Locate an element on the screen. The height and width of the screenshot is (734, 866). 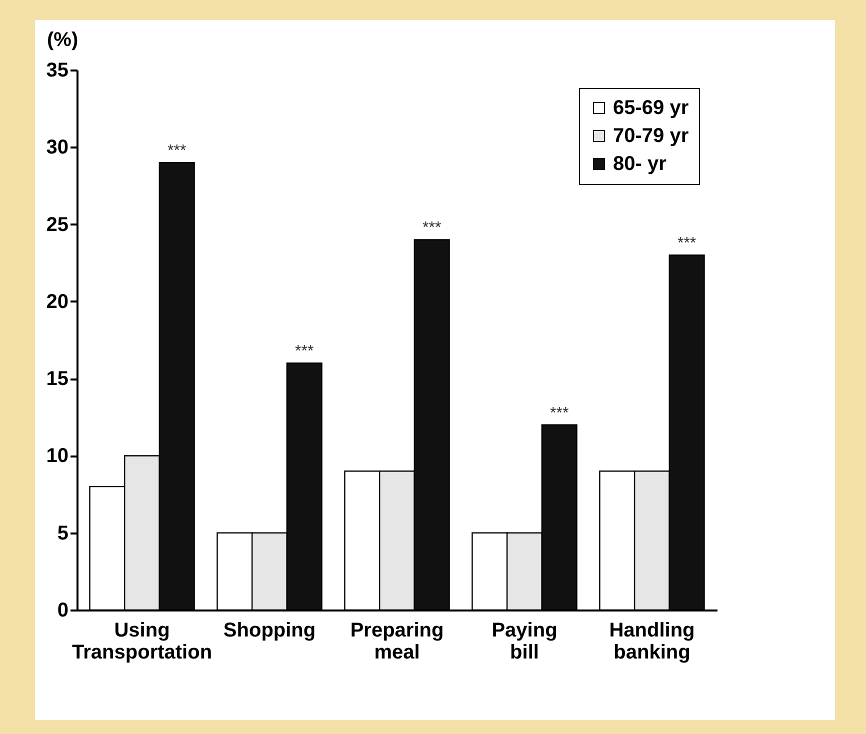
y-tick-label: 25 is located at coordinates (57, 225).